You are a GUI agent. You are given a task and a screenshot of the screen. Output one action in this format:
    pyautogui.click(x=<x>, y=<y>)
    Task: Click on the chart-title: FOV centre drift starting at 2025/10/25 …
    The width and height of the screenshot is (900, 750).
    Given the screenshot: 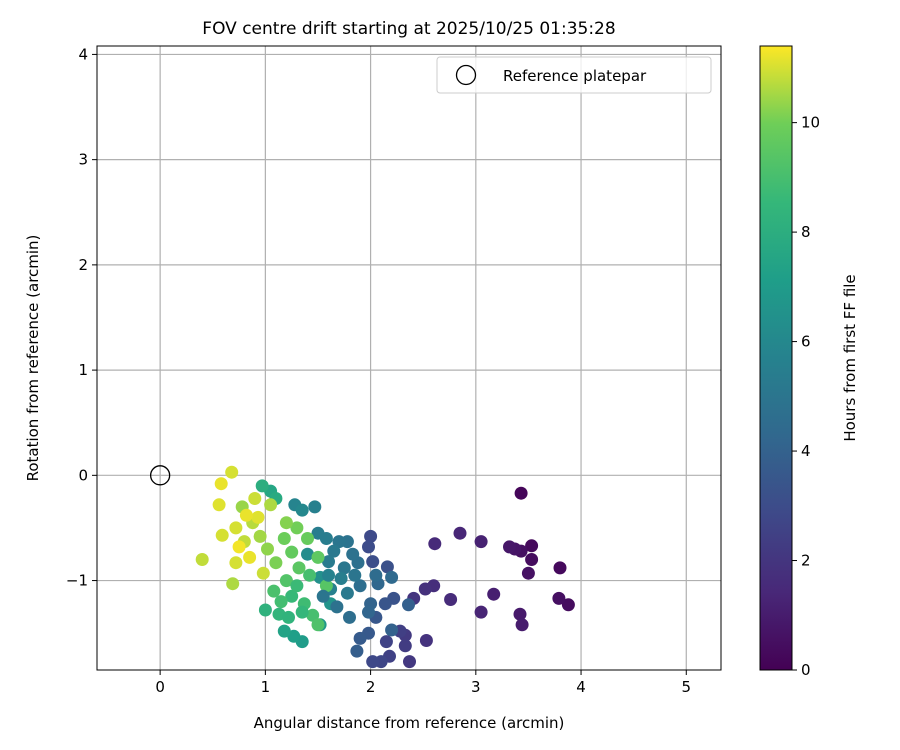 What is the action you would take?
    pyautogui.click(x=408, y=29)
    